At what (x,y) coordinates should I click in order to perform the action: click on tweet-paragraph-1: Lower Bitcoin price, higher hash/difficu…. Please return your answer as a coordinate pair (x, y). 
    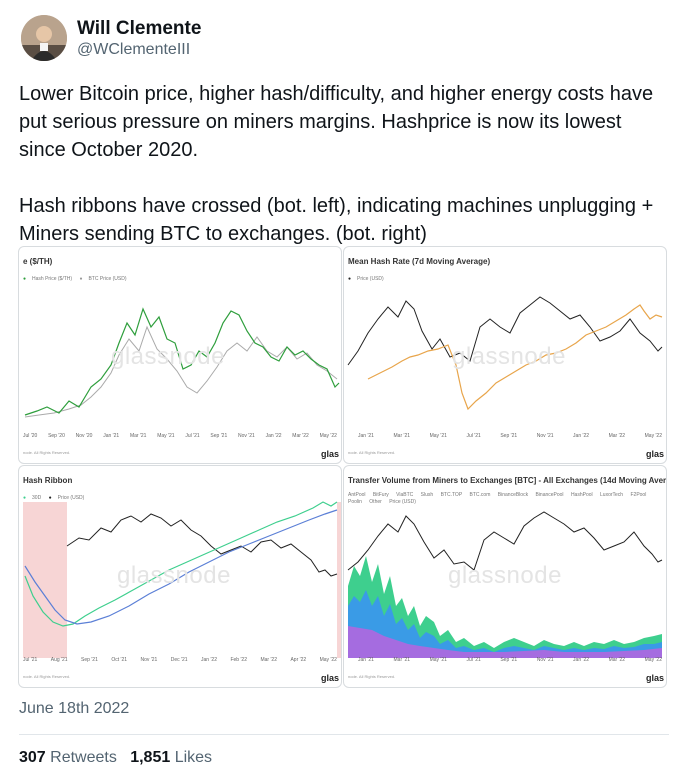
    Looking at the image, I should click on (336, 122).